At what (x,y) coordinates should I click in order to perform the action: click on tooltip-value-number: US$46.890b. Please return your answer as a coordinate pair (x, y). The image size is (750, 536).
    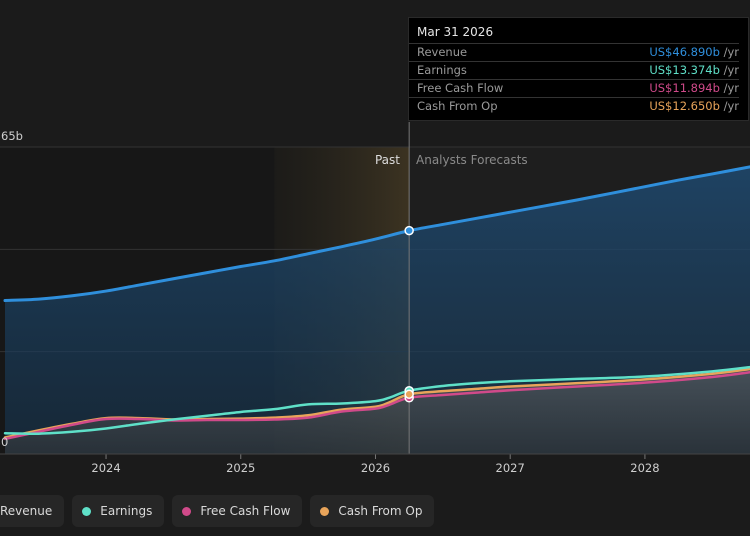
    Looking at the image, I should click on (684, 52).